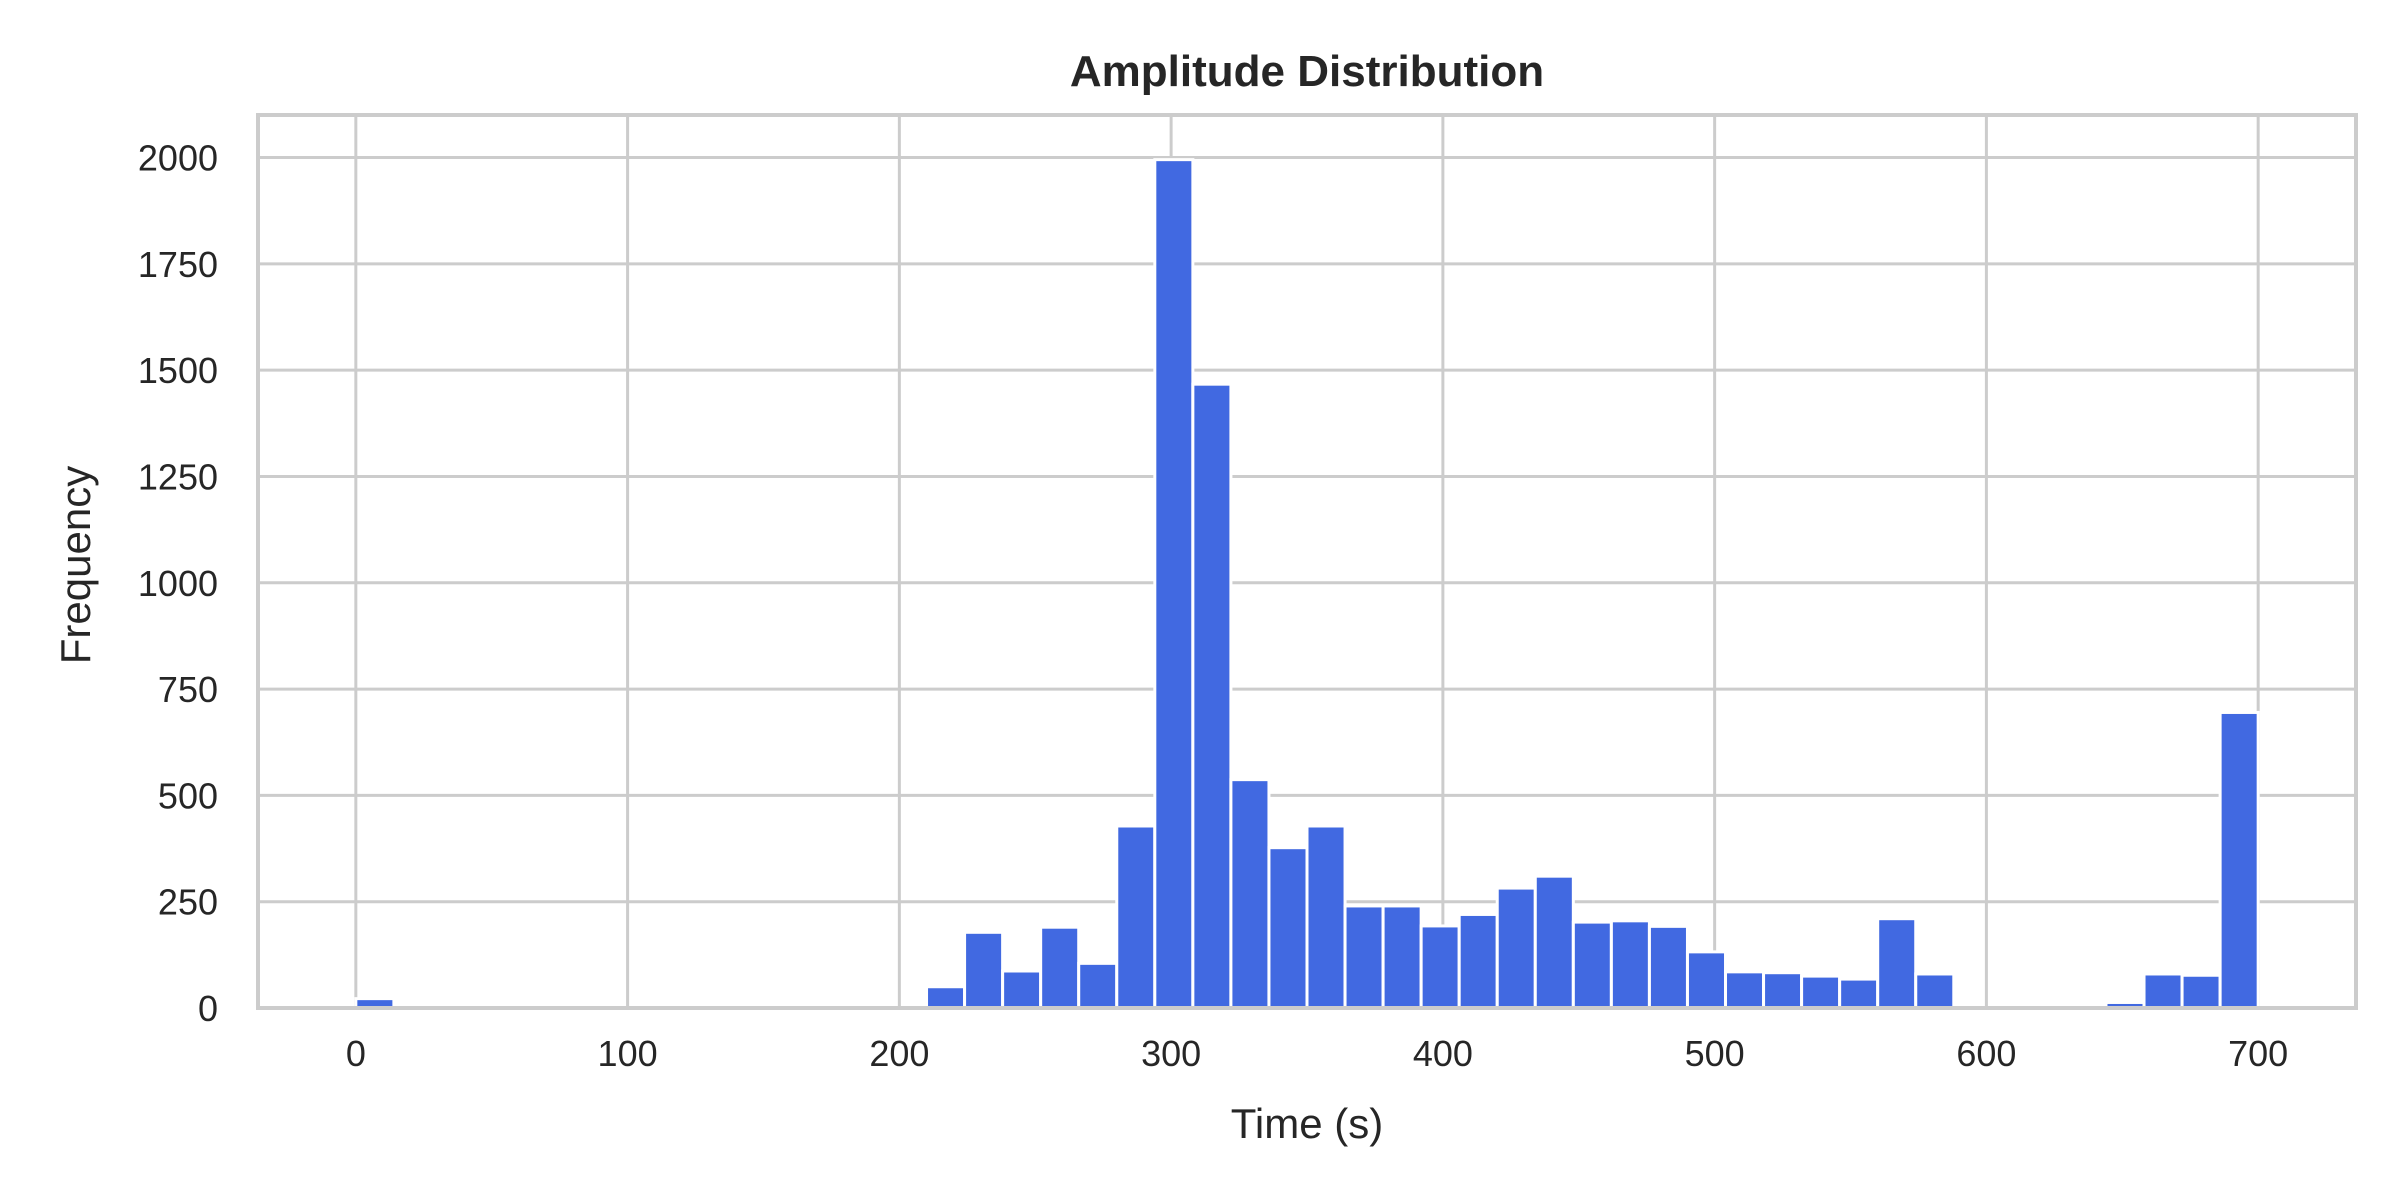  Describe the element at coordinates (1986, 1053) in the screenshot. I see `x-tick-label: 600` at that location.